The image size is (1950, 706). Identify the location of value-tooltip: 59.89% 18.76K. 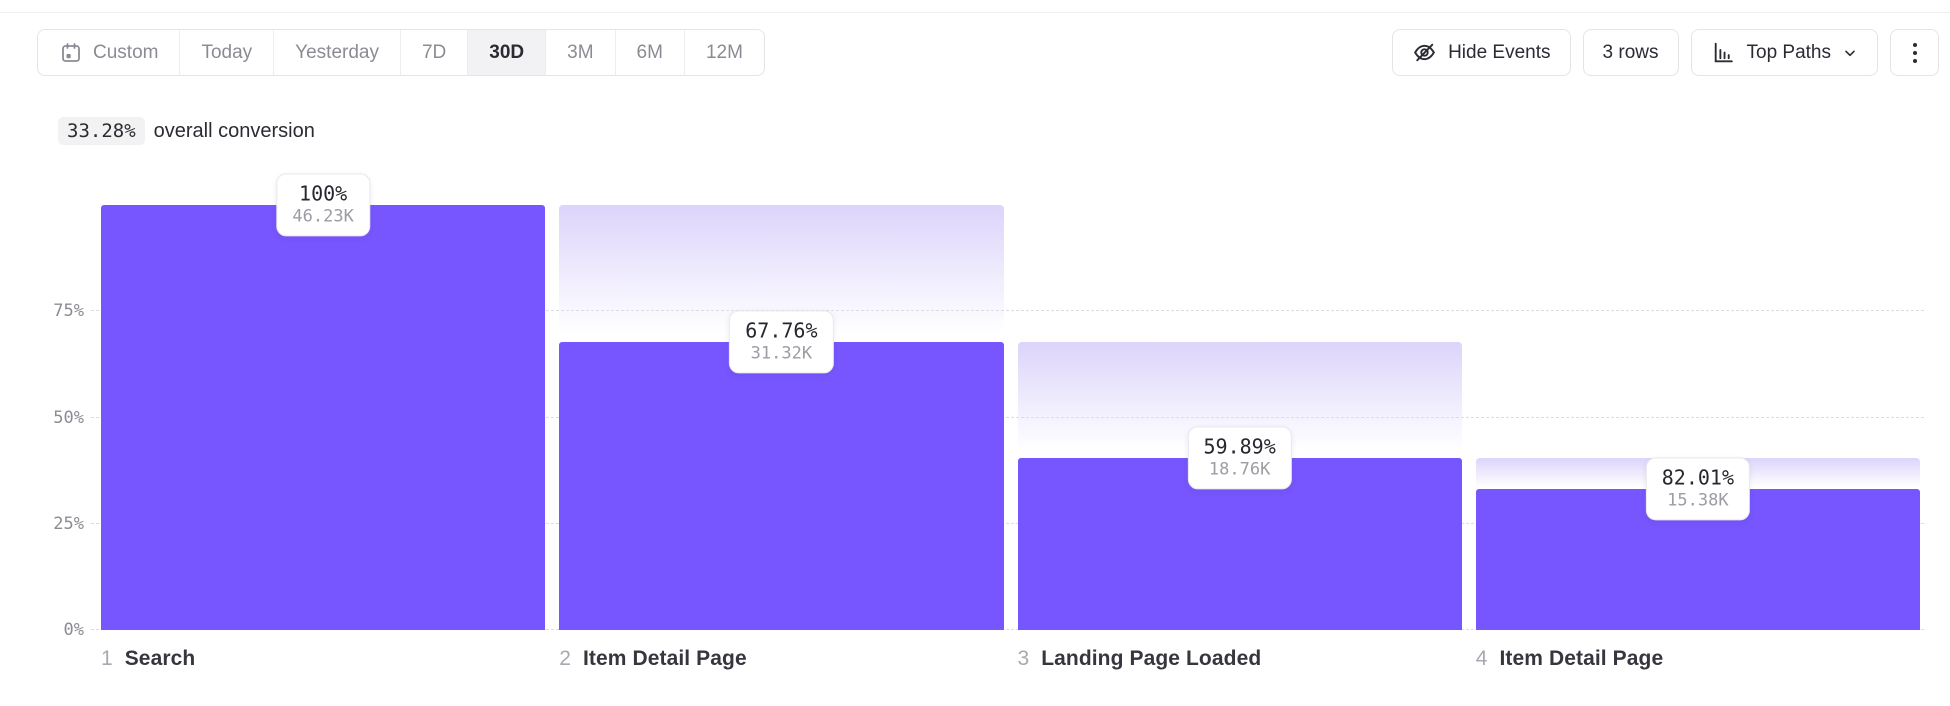
(1239, 457).